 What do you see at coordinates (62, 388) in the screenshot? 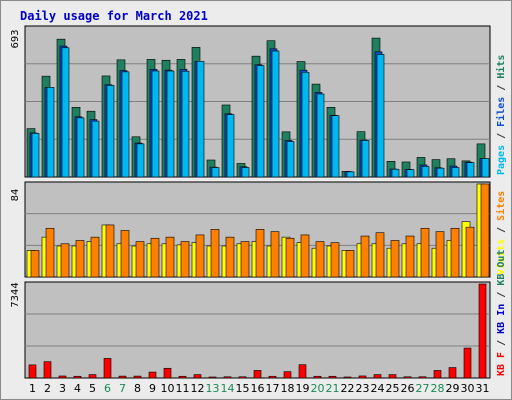
I see `x-tick-label: 3` at bounding box center [62, 388].